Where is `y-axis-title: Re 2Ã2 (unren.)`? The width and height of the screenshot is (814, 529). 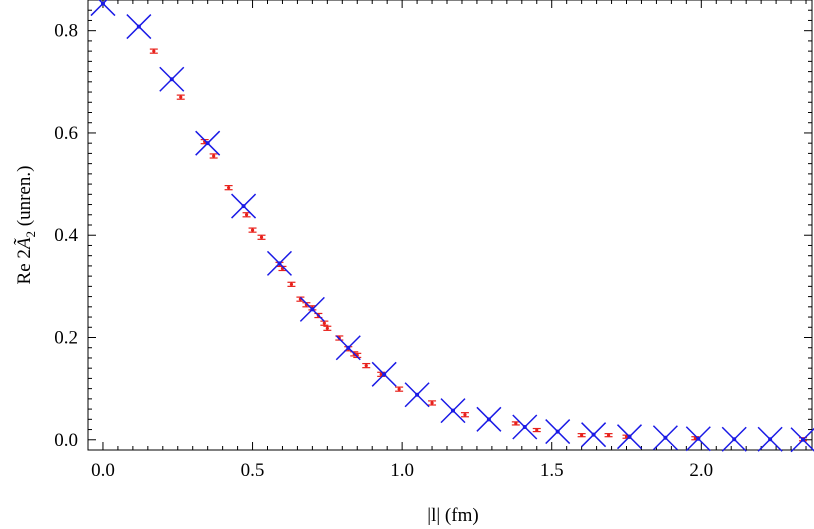 y-axis-title: Re 2Ã2 (unren.) is located at coordinates (26, 225).